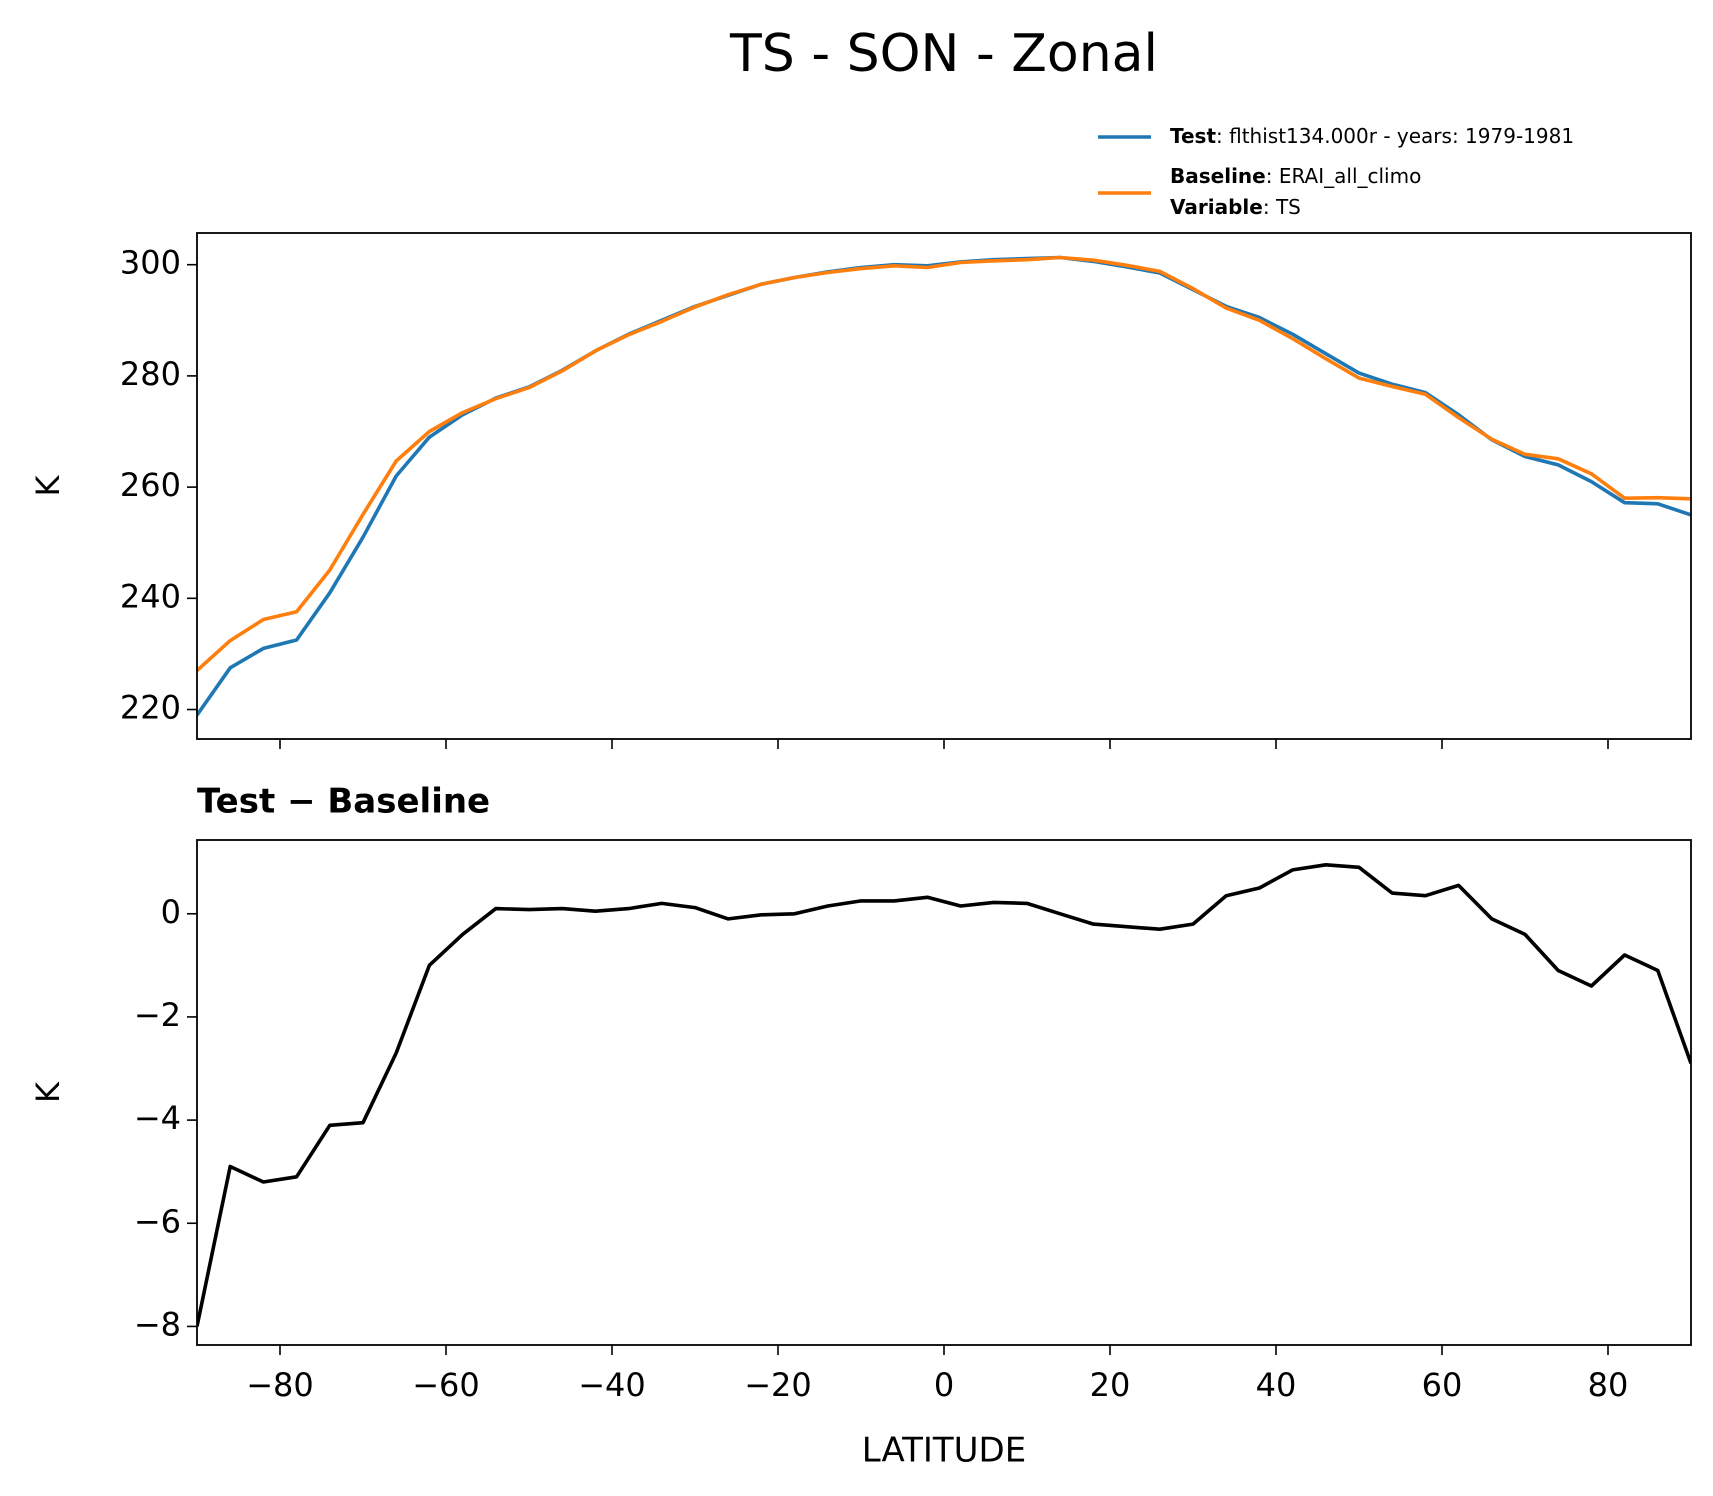 The image size is (1713, 1496). What do you see at coordinates (943, 54) in the screenshot?
I see `figure-title: TS - SON - Zonal` at bounding box center [943, 54].